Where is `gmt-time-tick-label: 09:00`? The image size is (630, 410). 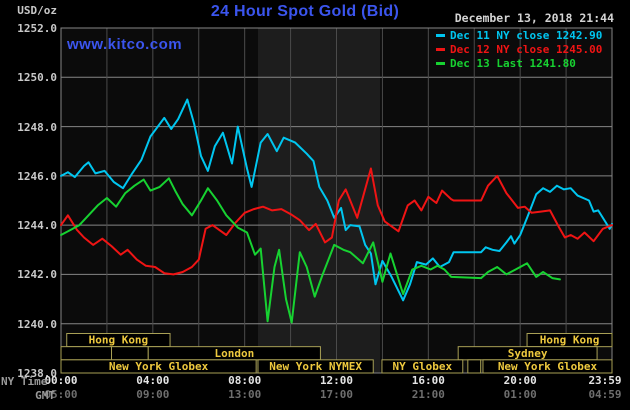 gmt-time-tick-label: 09:00 is located at coordinates (153, 394).